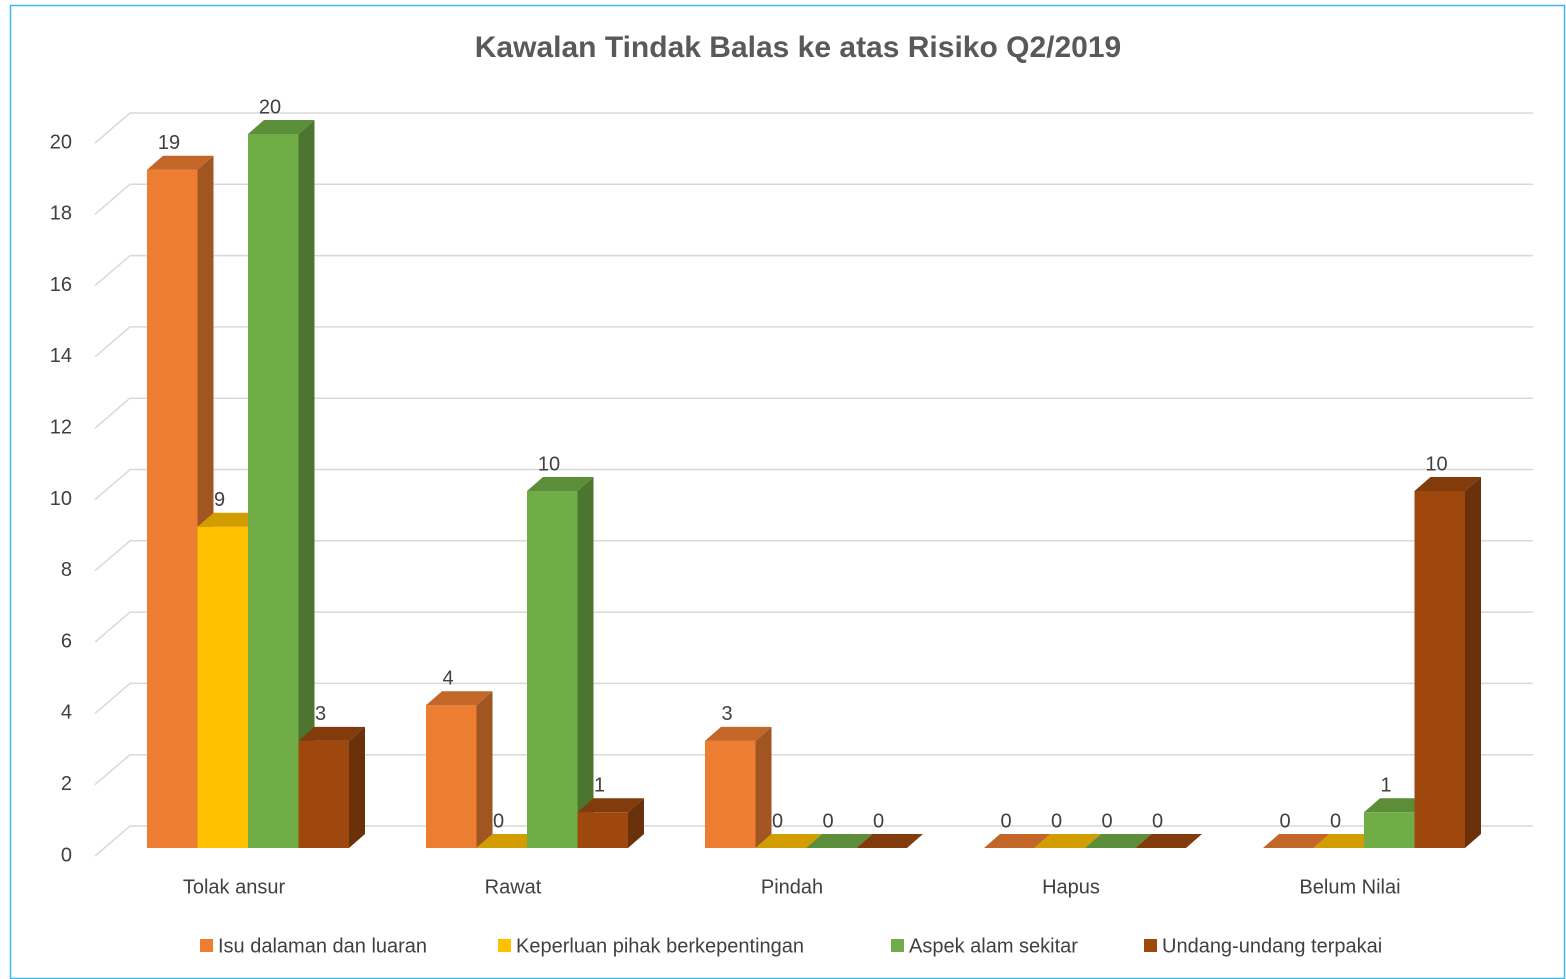 This screenshot has height=979, width=1566. What do you see at coordinates (61, 499) in the screenshot?
I see `y-tick-label: 10` at bounding box center [61, 499].